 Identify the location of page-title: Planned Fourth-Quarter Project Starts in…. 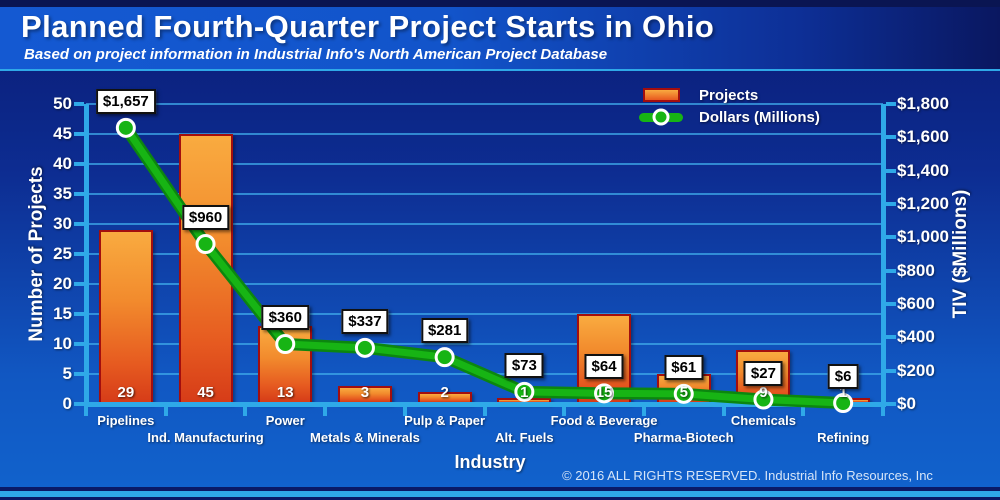
(368, 26).